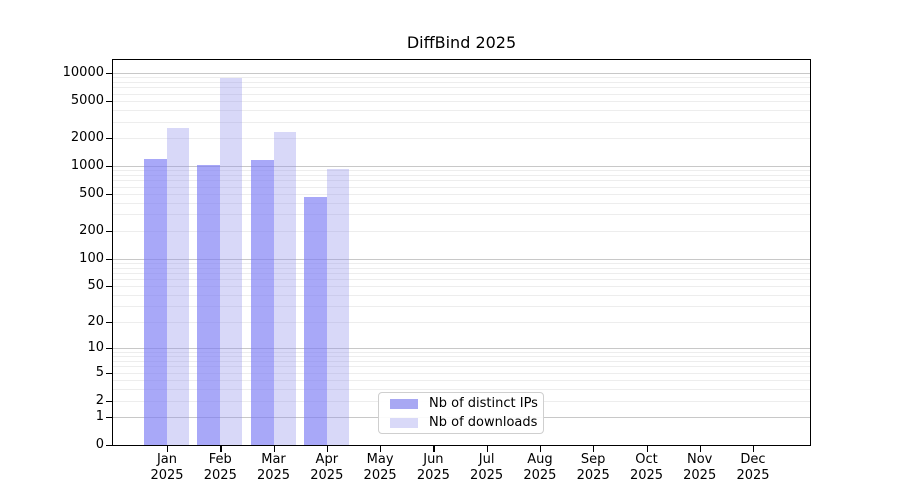 This screenshot has height=500, width=900. I want to click on y-tick-label: 500, so click(91, 193).